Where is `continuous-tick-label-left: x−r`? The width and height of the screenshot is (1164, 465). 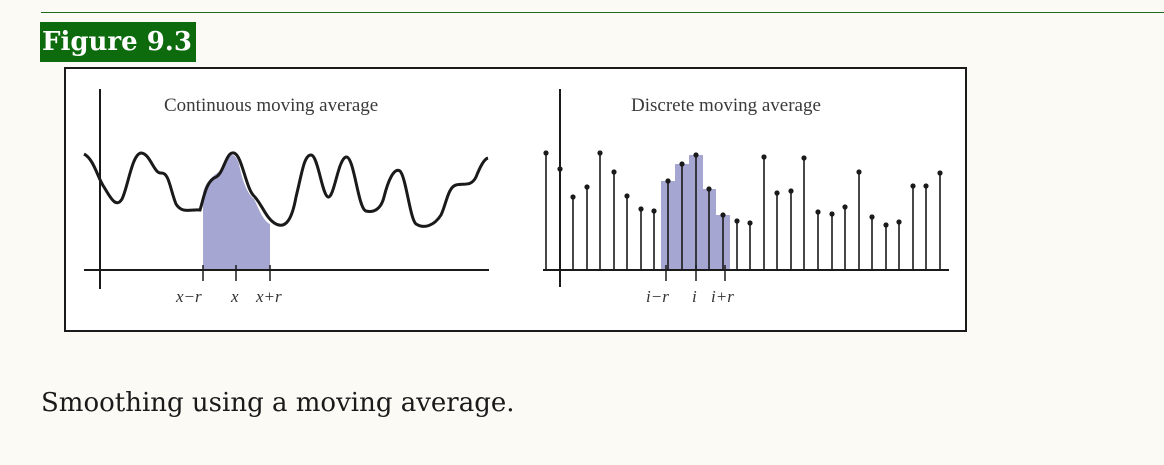 continuous-tick-label-left: x−r is located at coordinates (188, 296).